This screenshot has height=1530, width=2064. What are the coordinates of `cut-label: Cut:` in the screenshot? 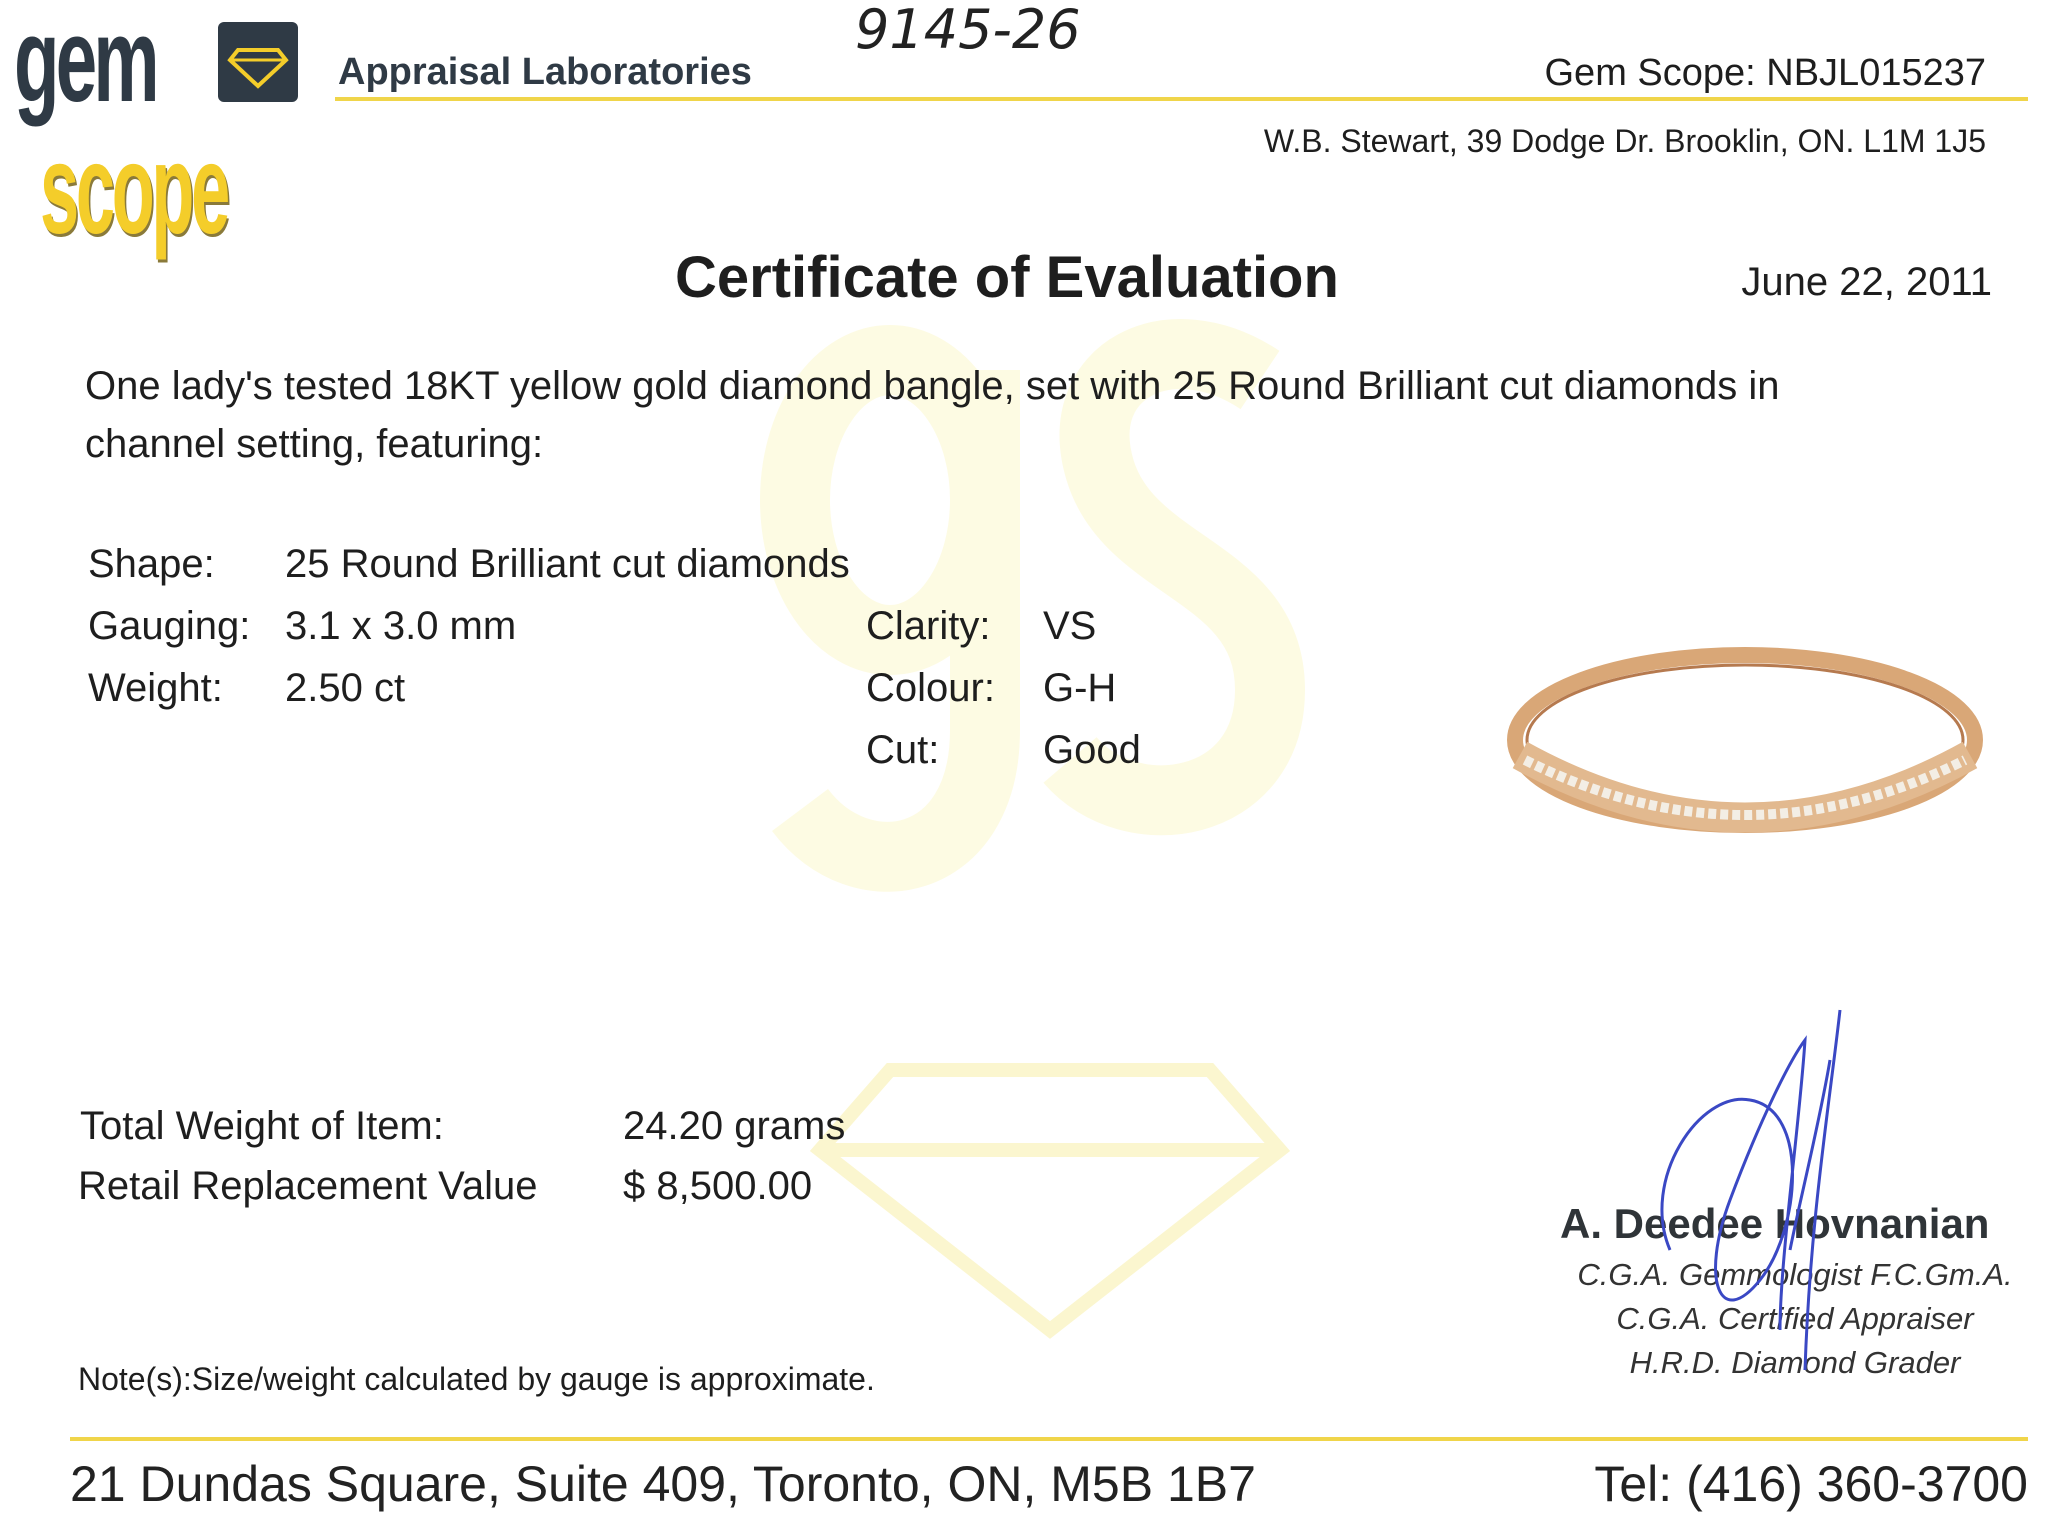 It's located at (903, 750).